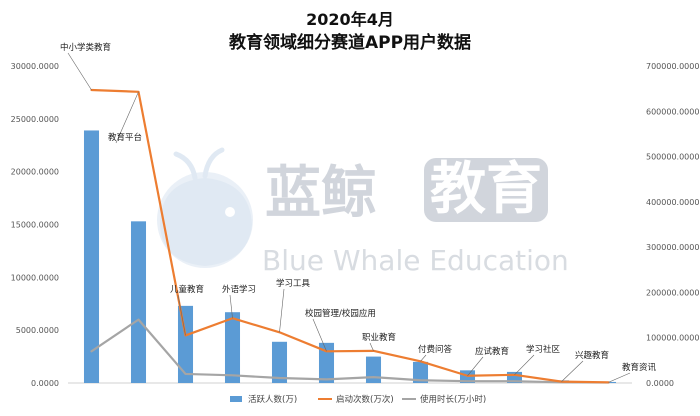 This screenshot has width=700, height=416. Describe the element at coordinates (672, 247) in the screenshot. I see `y-right-tick-label: 300000.0000` at that location.